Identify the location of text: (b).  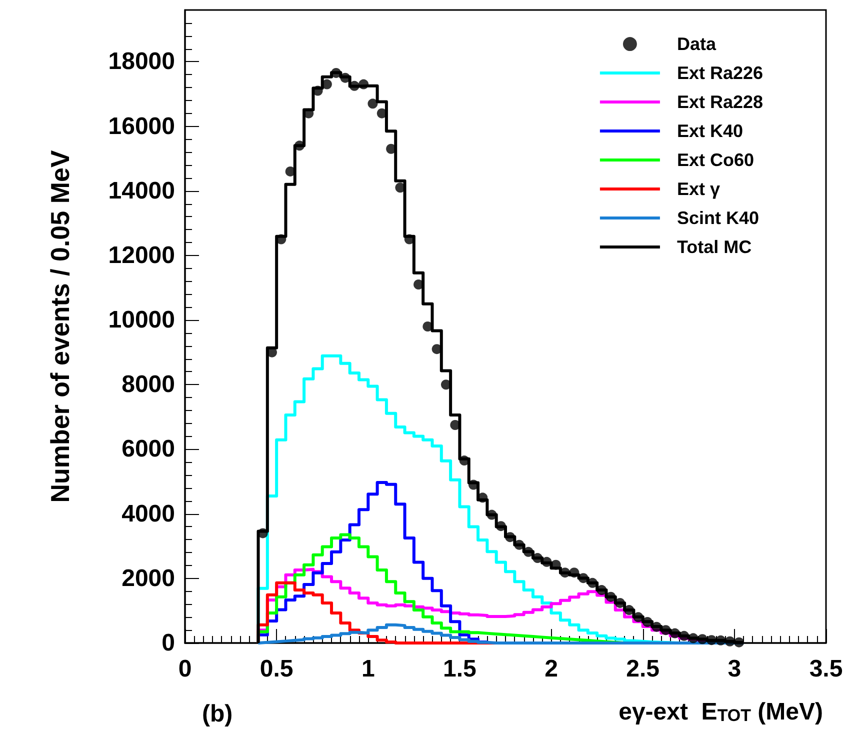
(217, 714).